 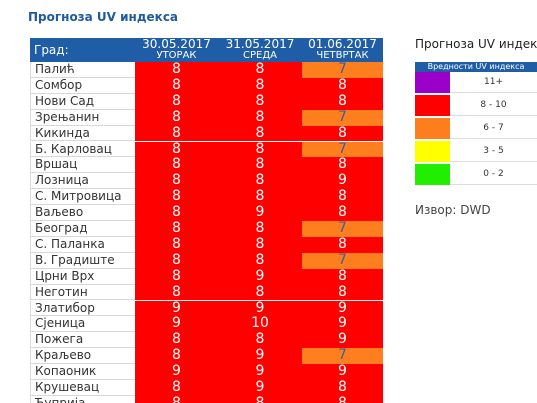 What do you see at coordinates (342, 44) in the screenshot?
I see `column-date: 01.06.2017` at bounding box center [342, 44].